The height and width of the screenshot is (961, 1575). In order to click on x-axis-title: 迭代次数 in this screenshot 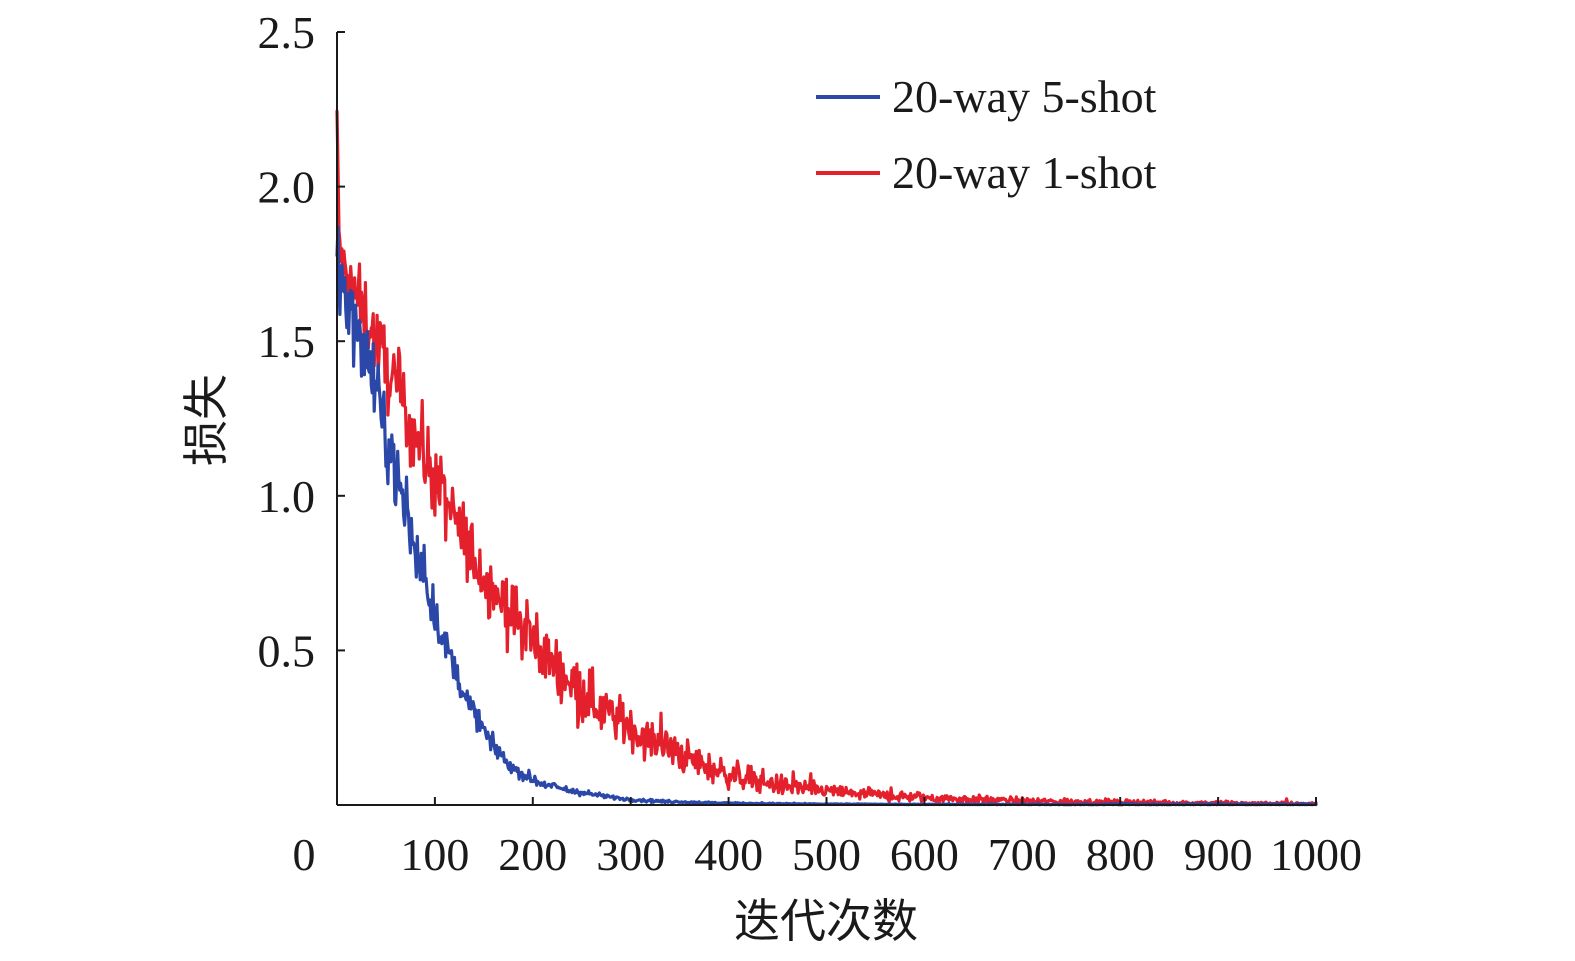, I will do `click(826, 921)`.